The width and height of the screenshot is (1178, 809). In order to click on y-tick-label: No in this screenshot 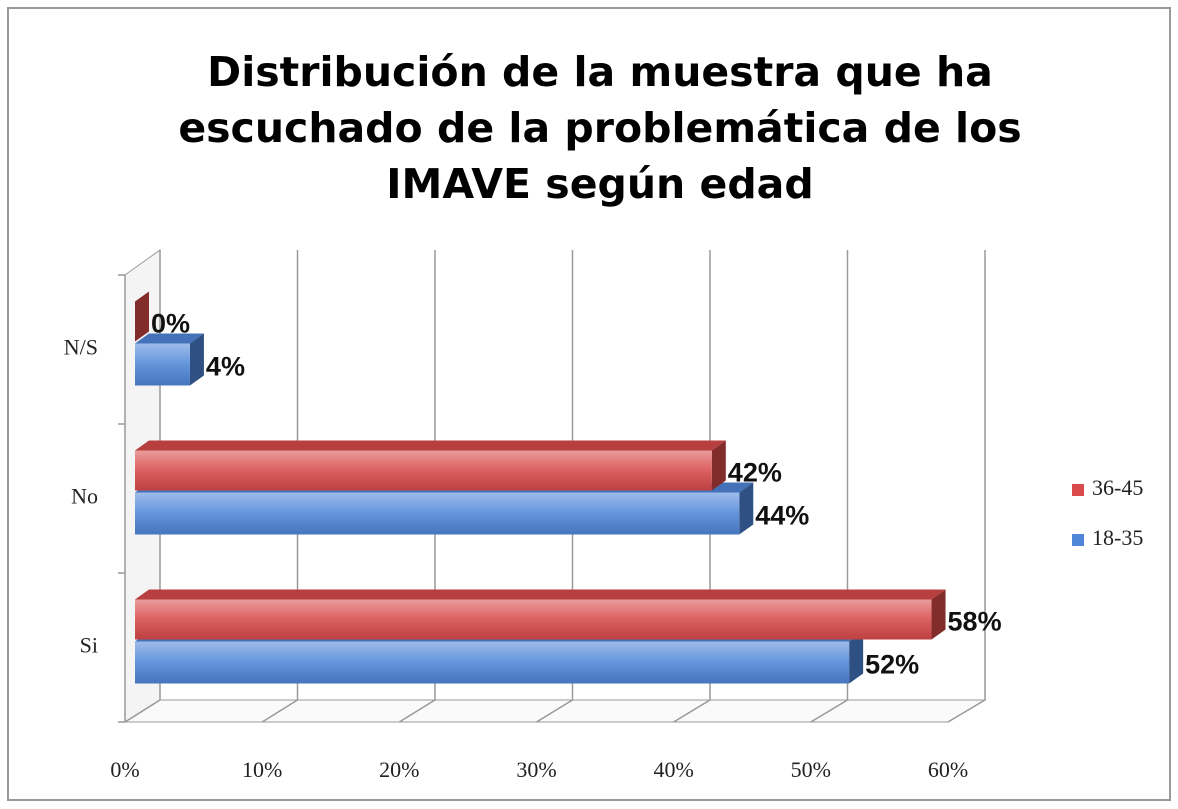, I will do `click(84, 496)`.